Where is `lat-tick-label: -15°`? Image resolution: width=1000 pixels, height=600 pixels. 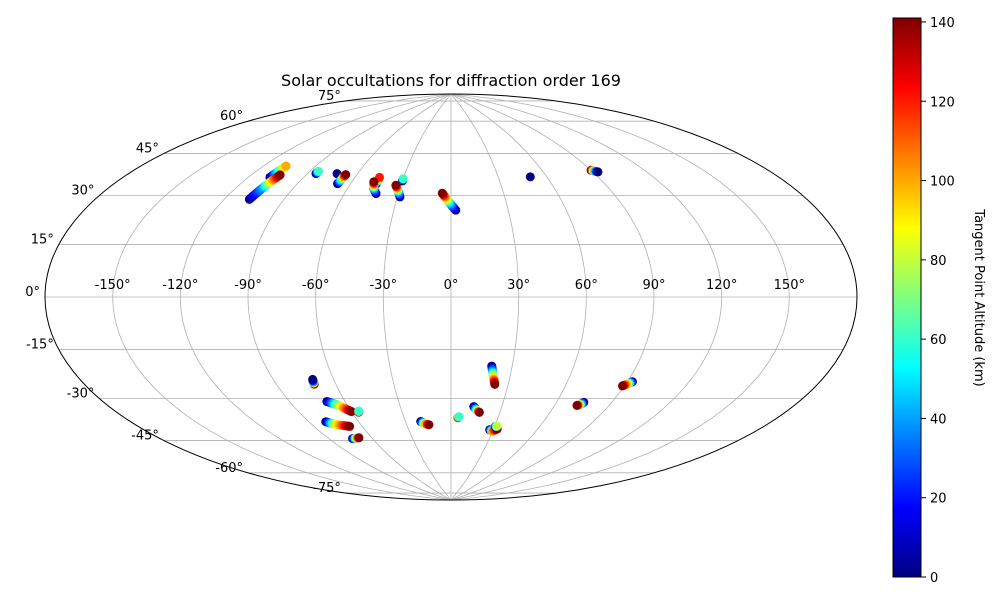
lat-tick-label: -15° is located at coordinates (40, 345).